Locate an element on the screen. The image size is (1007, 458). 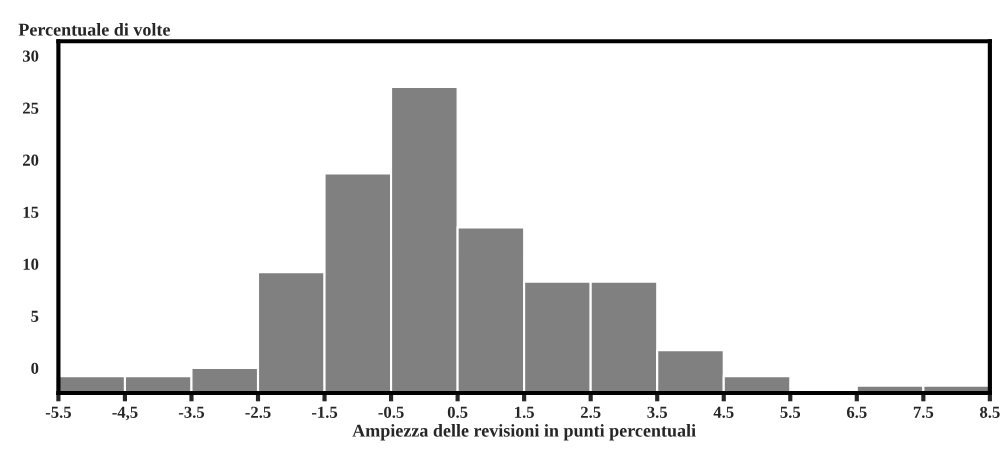
x-tick-label: 6.5 is located at coordinates (856, 412).